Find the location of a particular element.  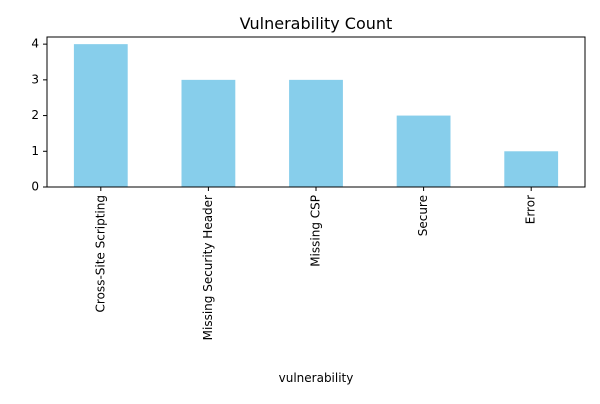

y-tick-label: 3 is located at coordinates (35, 79).